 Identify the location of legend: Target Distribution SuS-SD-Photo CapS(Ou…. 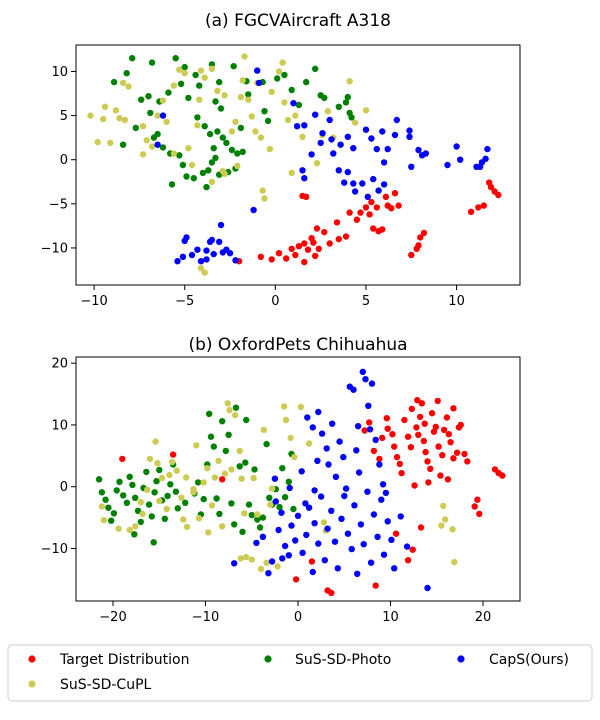
(300, 673).